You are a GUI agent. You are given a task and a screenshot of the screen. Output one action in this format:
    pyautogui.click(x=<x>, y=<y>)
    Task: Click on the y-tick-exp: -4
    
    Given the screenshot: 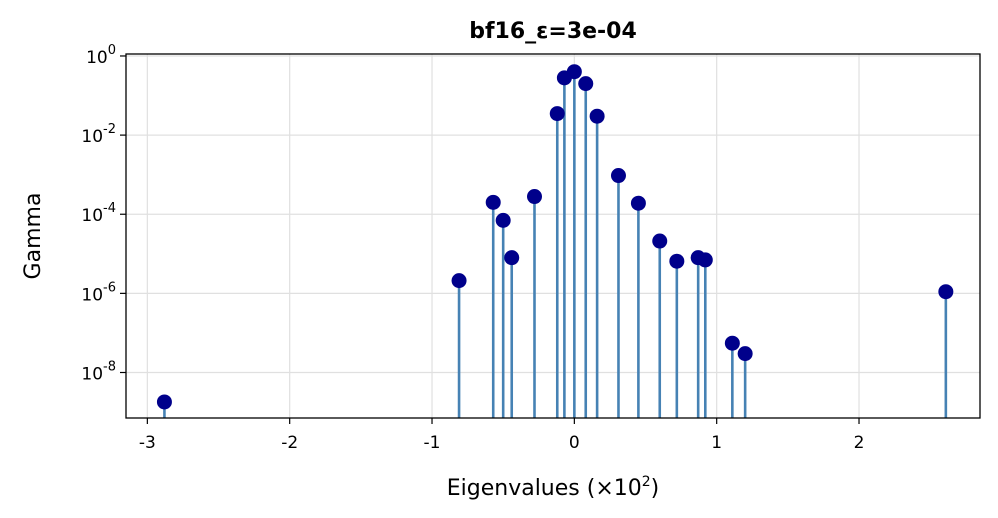 What is the action you would take?
    pyautogui.click(x=109, y=208)
    